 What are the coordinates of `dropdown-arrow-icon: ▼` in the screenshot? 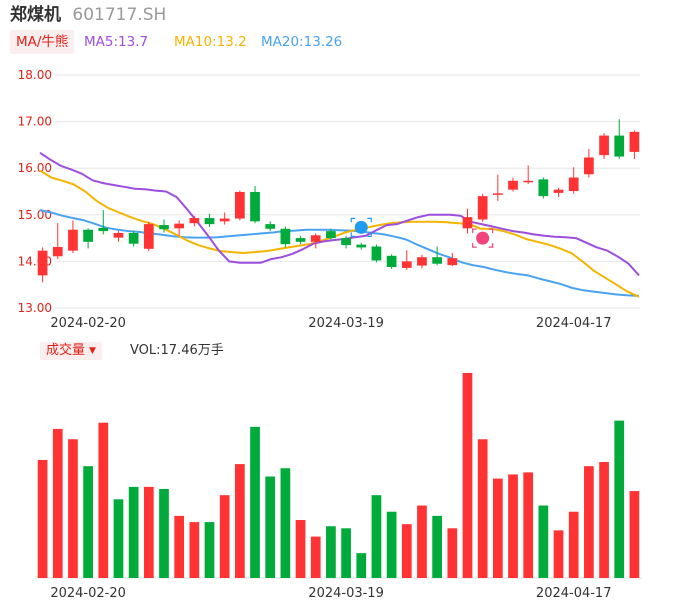 It's located at (92, 351).